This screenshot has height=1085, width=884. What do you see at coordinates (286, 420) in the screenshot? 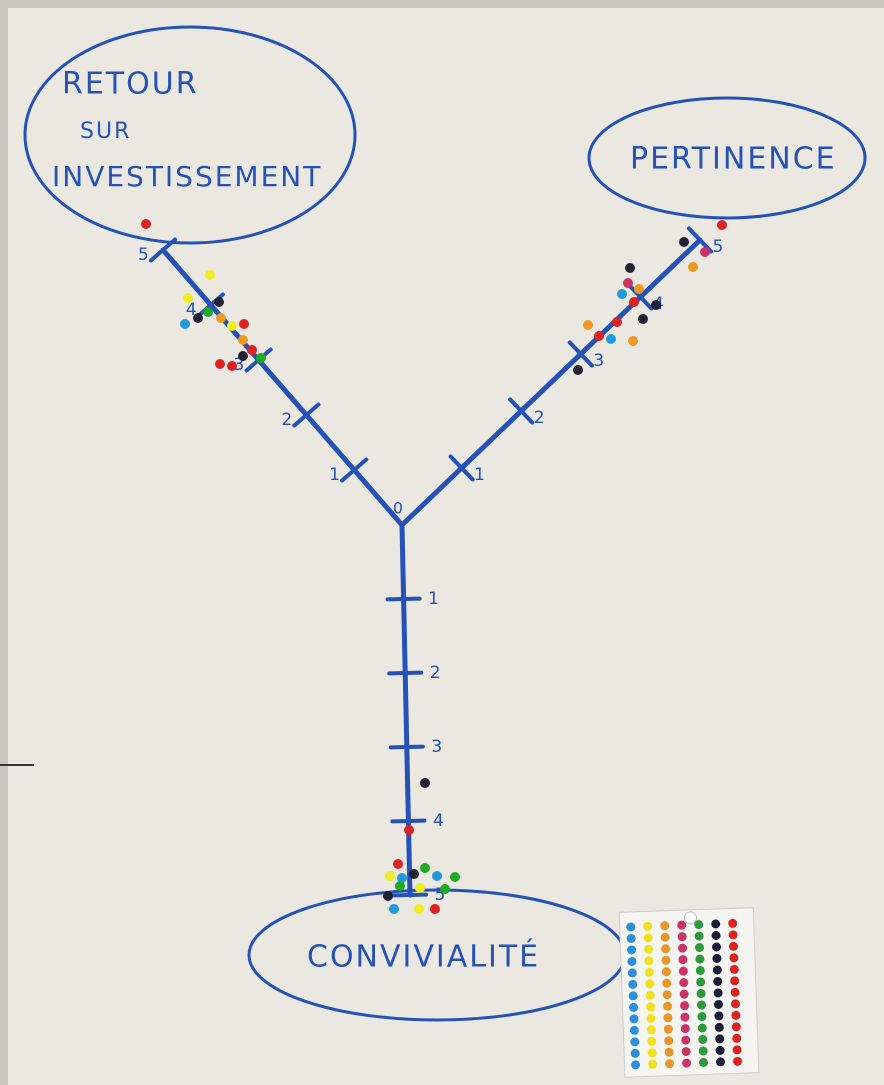
I see `tick-label: 2` at bounding box center [286, 420].